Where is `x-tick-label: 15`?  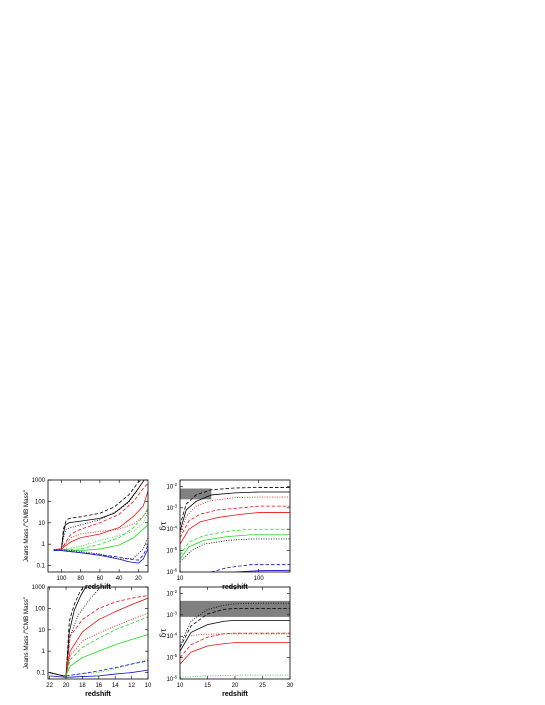 x-tick-label: 15 is located at coordinates (207, 686).